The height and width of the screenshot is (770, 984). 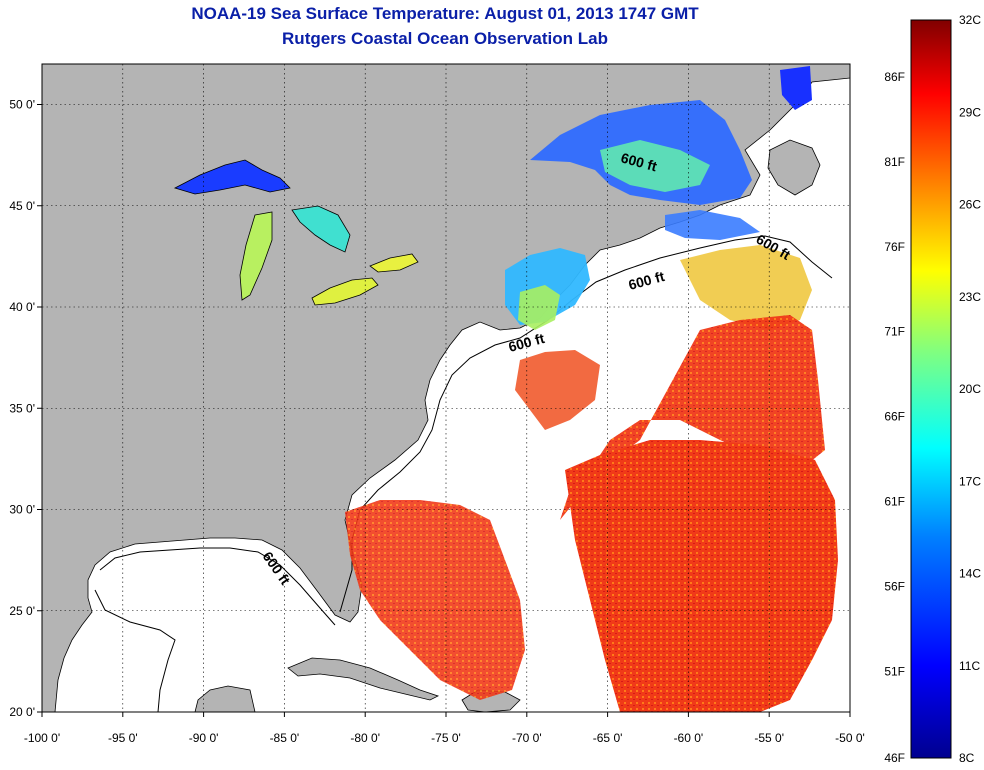 I want to click on colorbar-fahrenheit-label: 86F, so click(x=894, y=77).